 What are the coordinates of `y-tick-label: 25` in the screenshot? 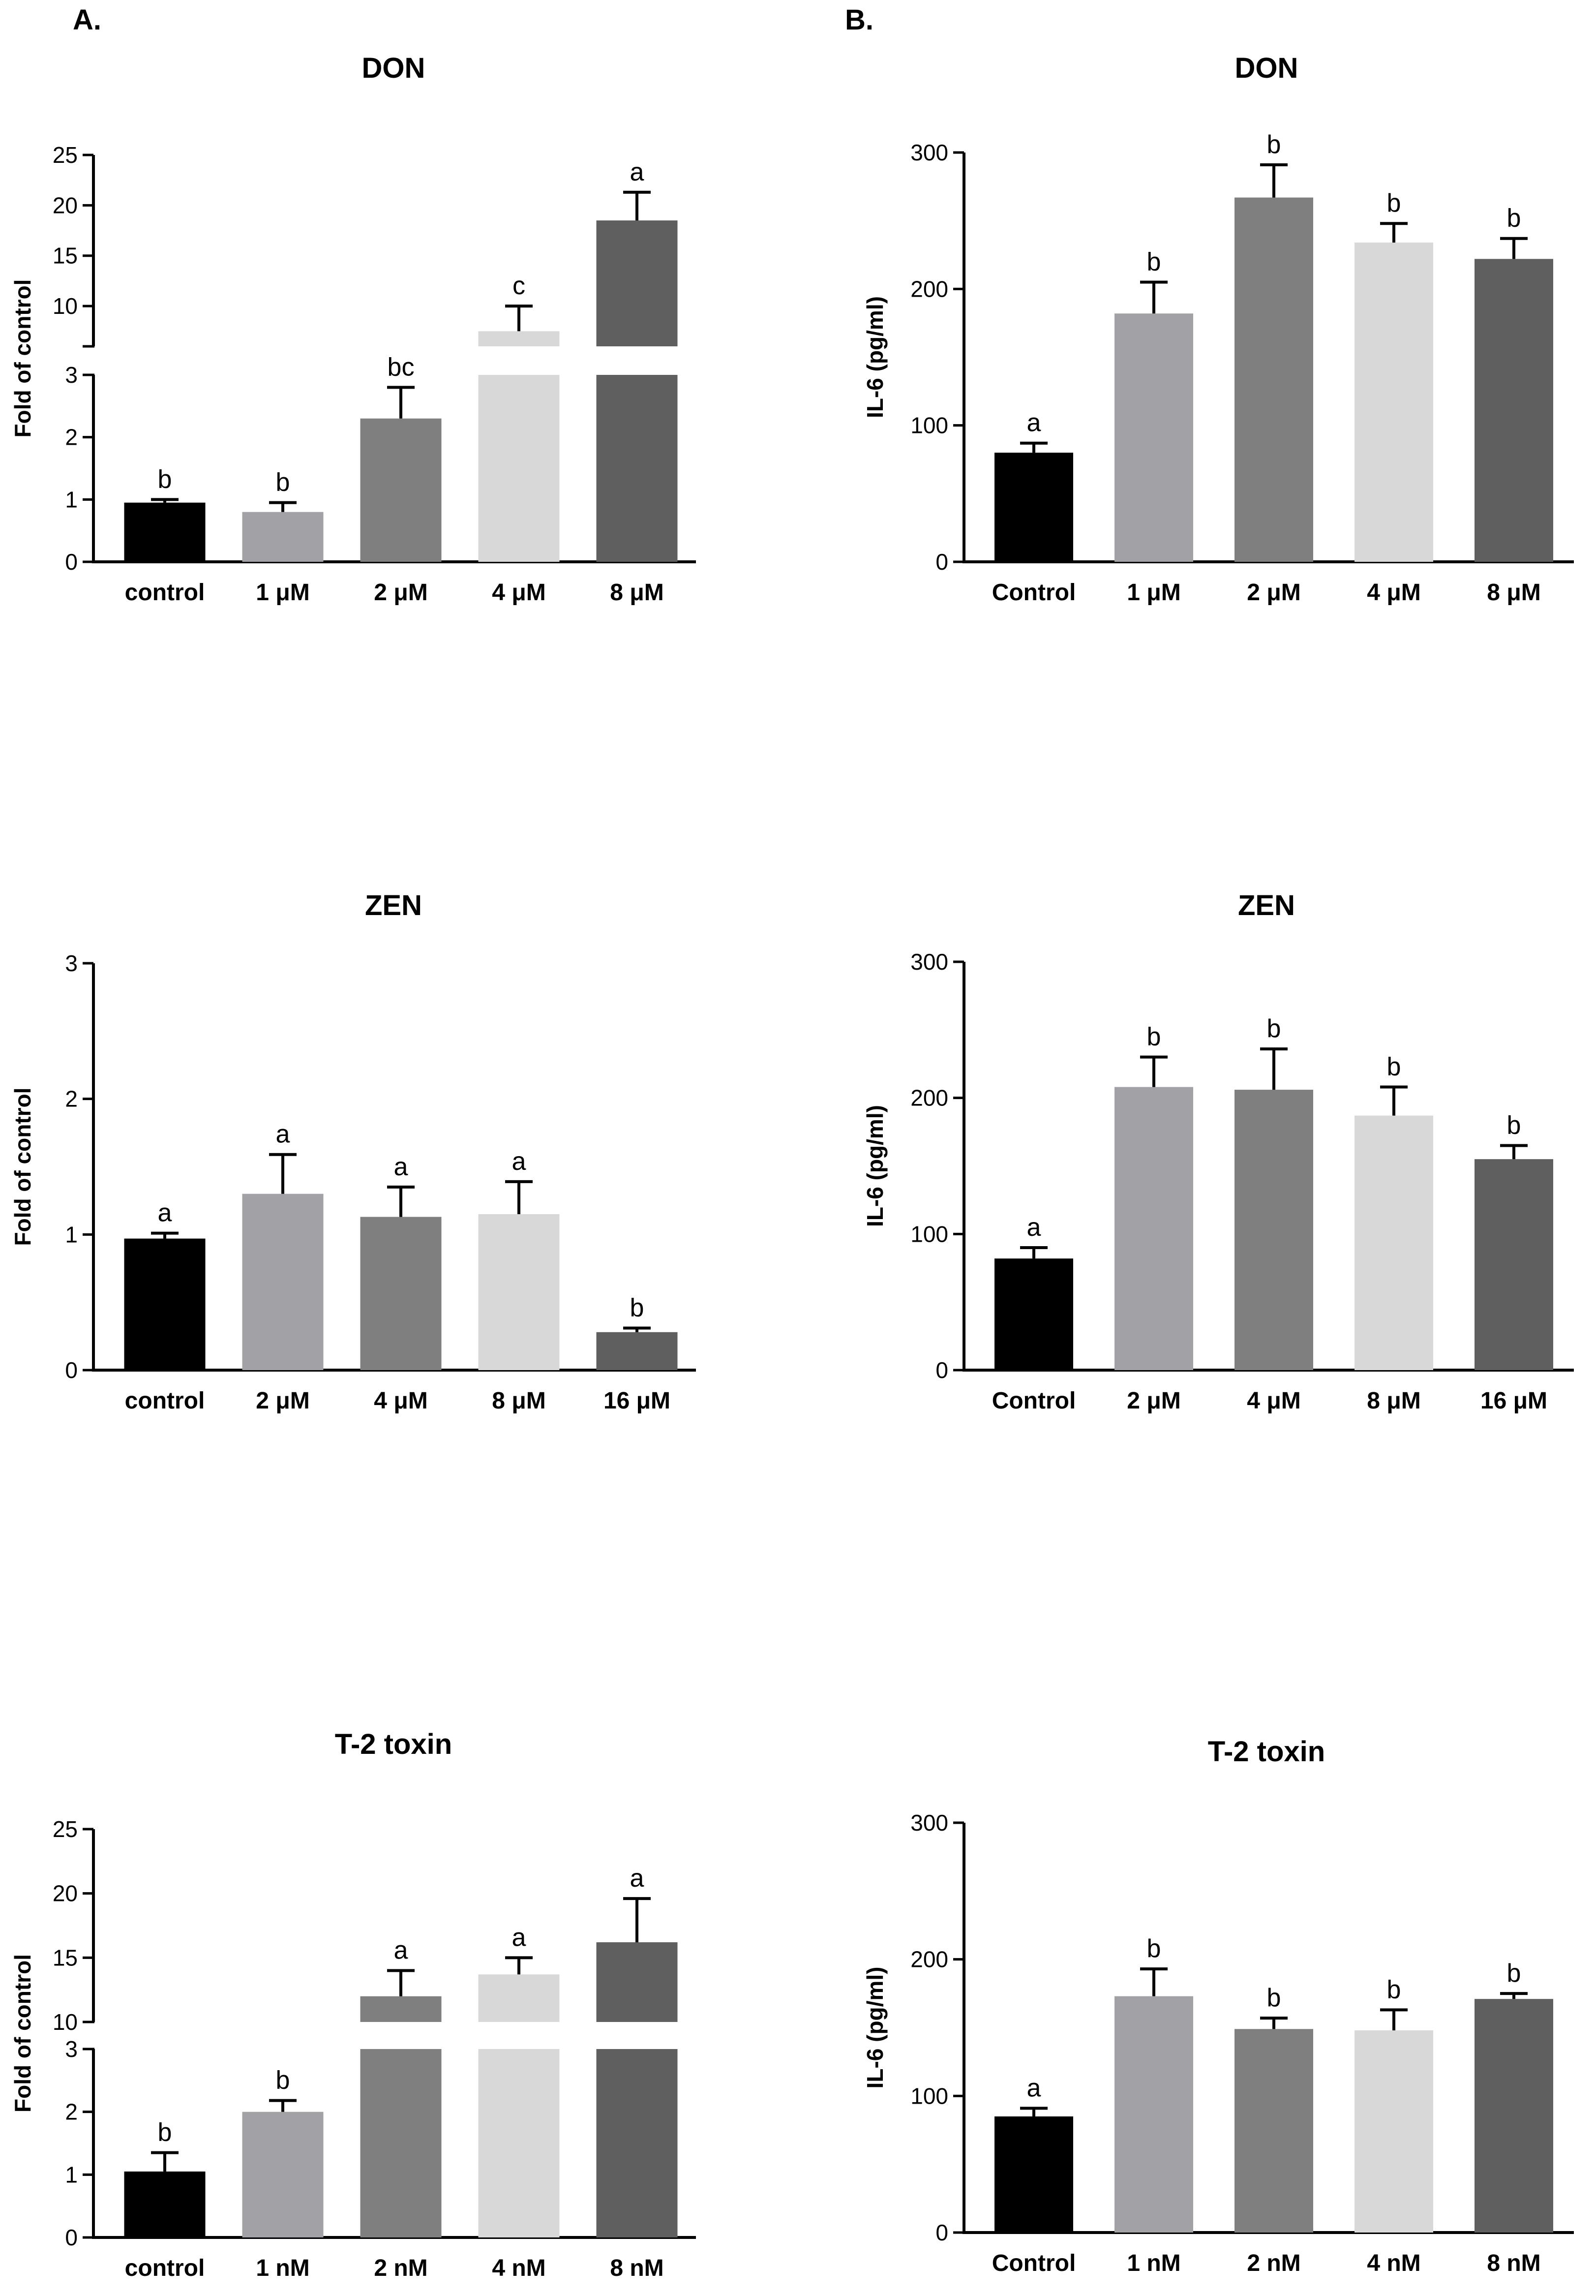 It's located at (65, 155).